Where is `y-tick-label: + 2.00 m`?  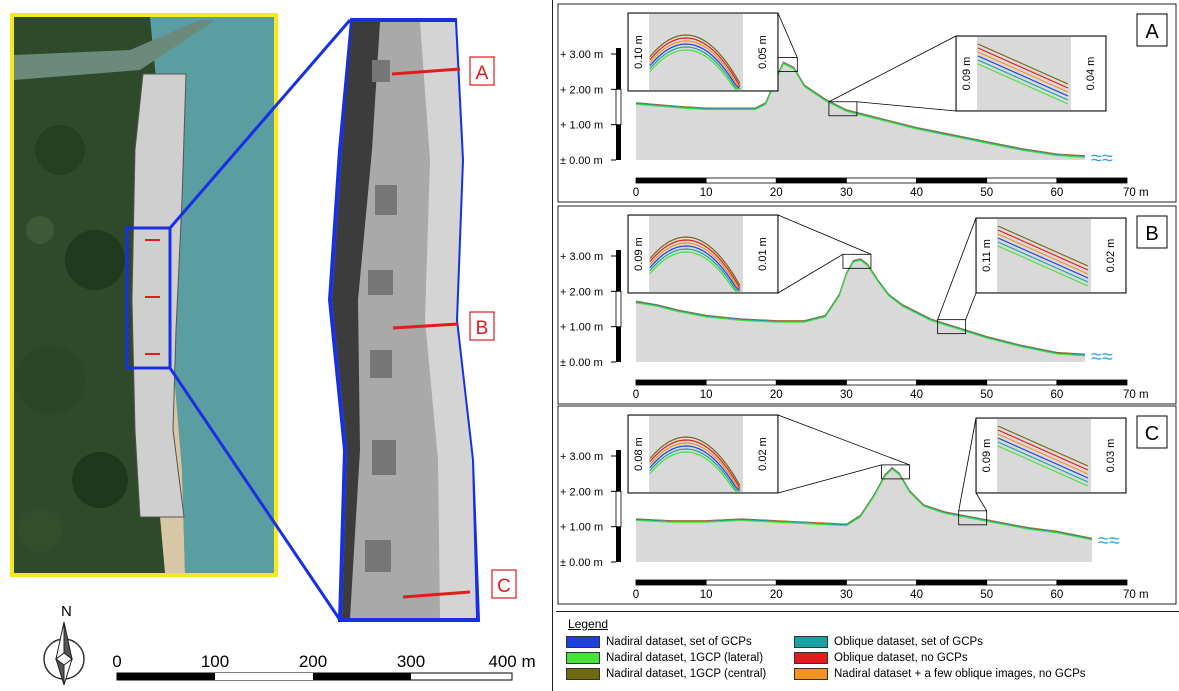
y-tick-label: + 2.00 m is located at coordinates (581, 90).